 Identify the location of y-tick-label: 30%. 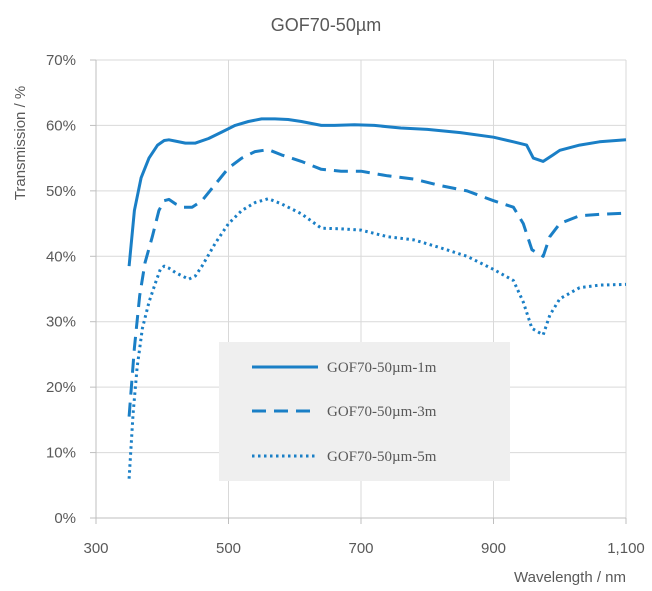
(61, 322).